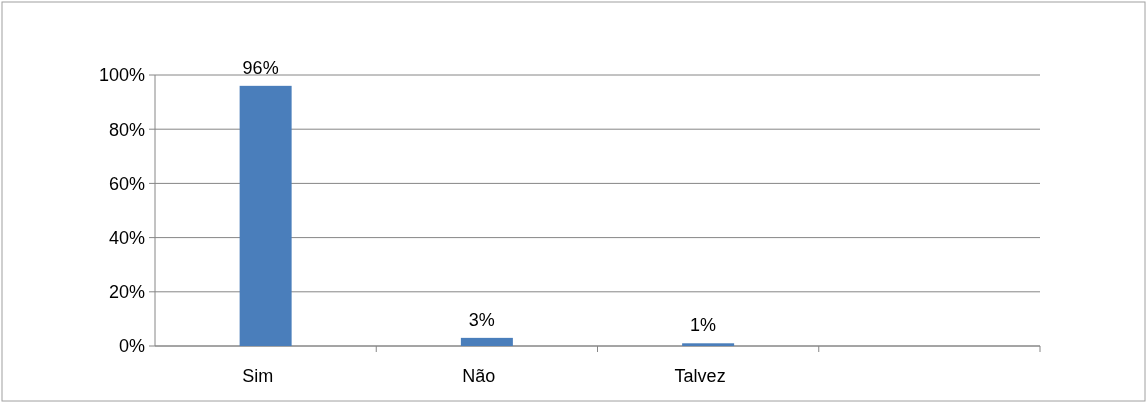 Image resolution: width=1147 pixels, height=403 pixels. Describe the element at coordinates (126, 237) in the screenshot. I see `y-tick-label: 40%` at that location.